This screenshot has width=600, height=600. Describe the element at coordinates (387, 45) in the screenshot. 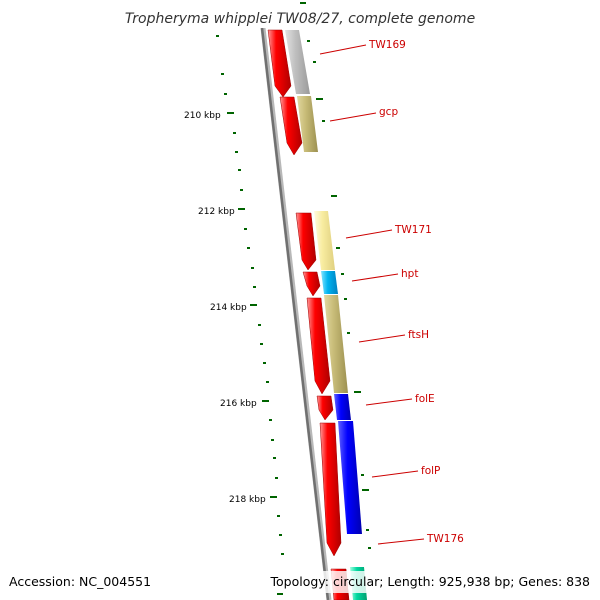

I see `gene-label-tw169: TW169` at that location.